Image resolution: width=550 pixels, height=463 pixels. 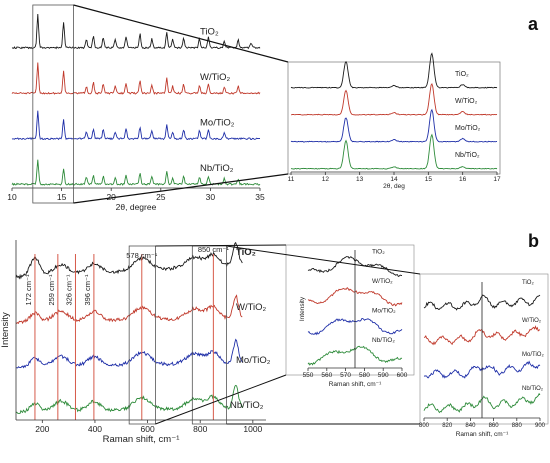 I want to click on x-tick-label: 820, so click(x=447, y=426).